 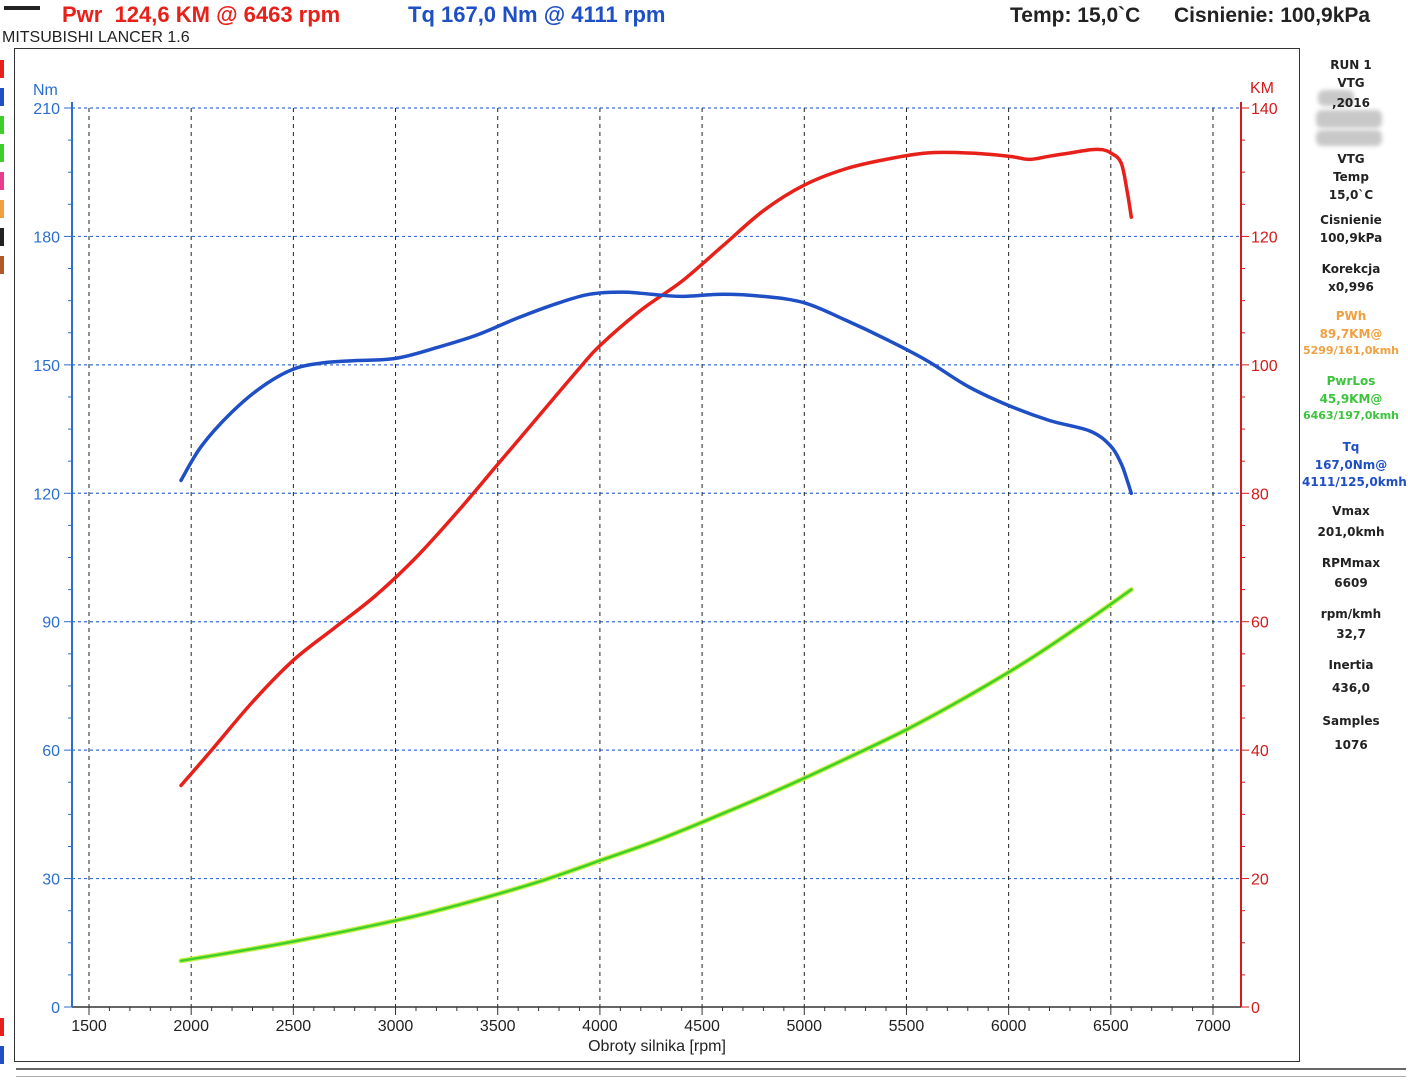 What do you see at coordinates (2, 237) in the screenshot?
I see `black-channel-marker` at bounding box center [2, 237].